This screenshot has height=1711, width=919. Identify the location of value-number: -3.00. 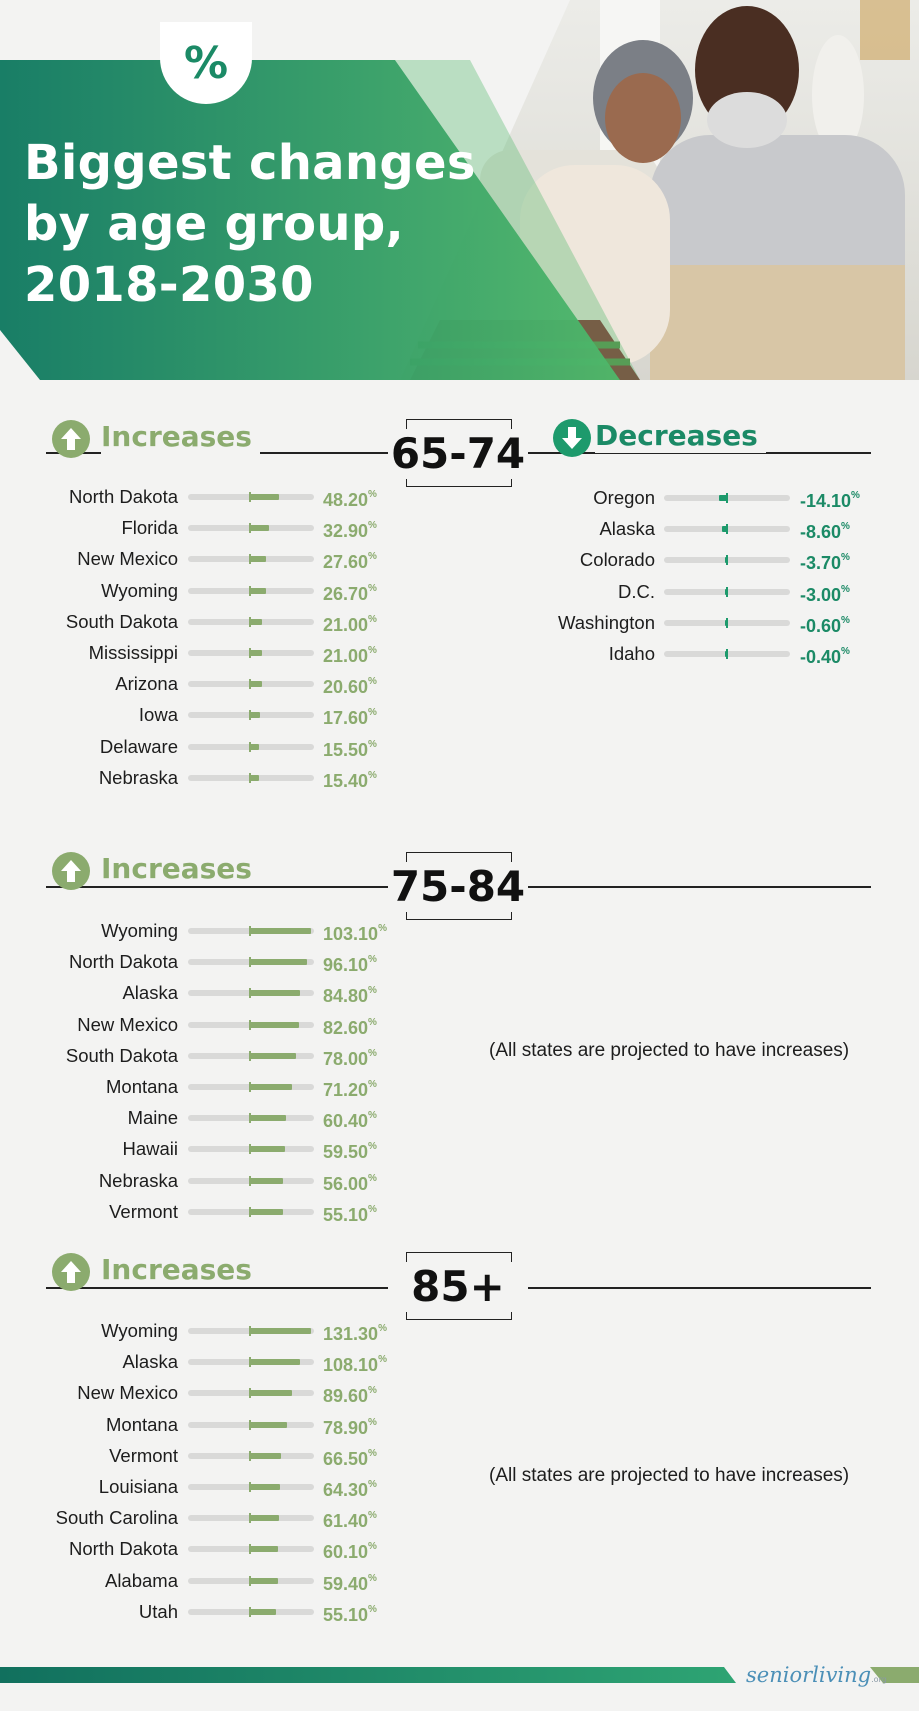
(821, 594).